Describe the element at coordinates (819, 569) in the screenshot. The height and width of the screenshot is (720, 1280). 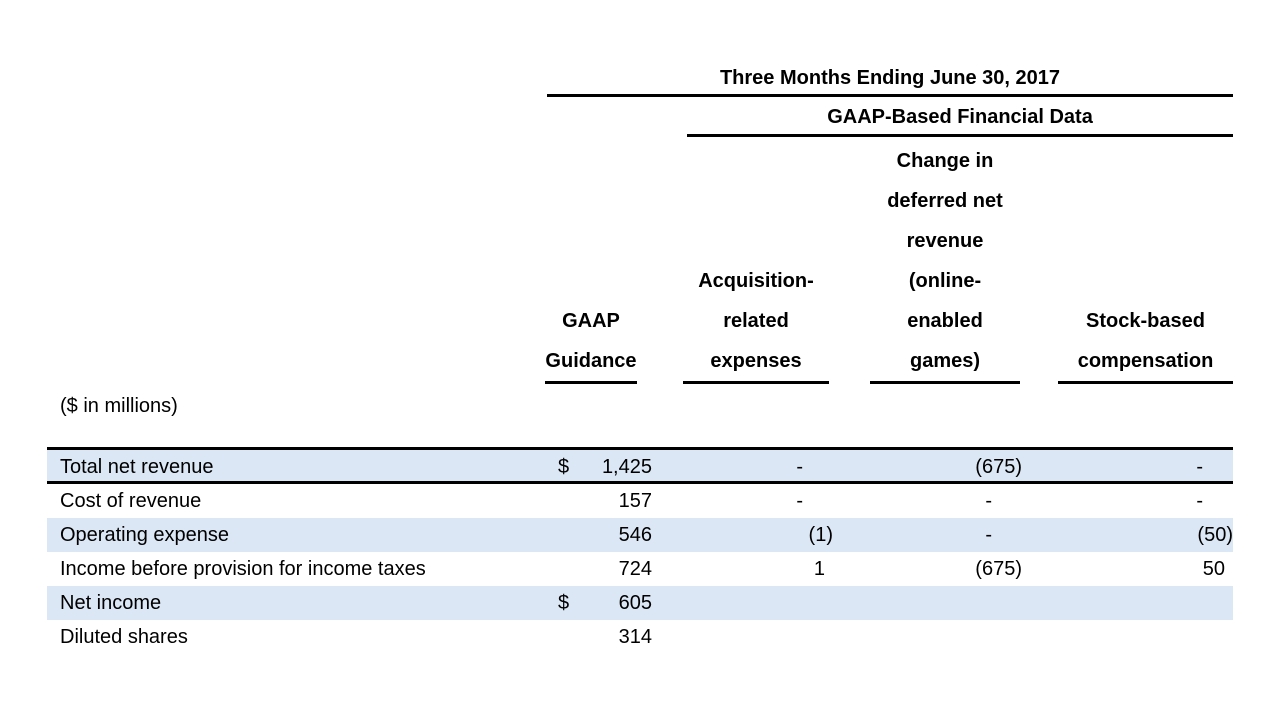
I see `acquisition-expenses-value: 1` at that location.